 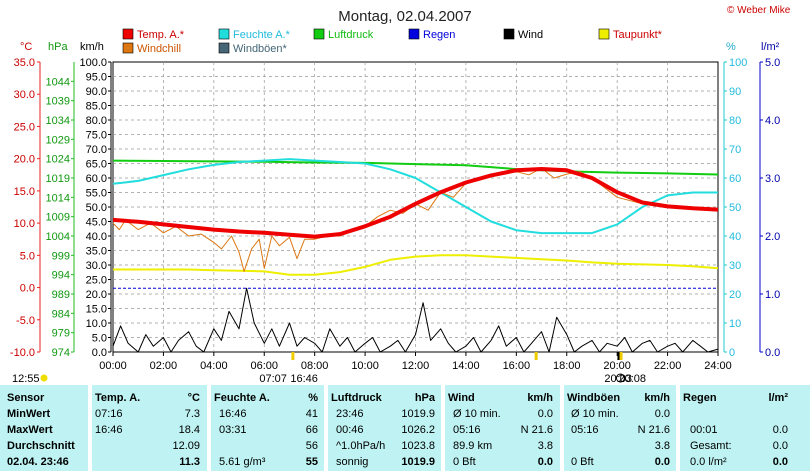 I want to click on noon-marker, so click(x=536, y=356).